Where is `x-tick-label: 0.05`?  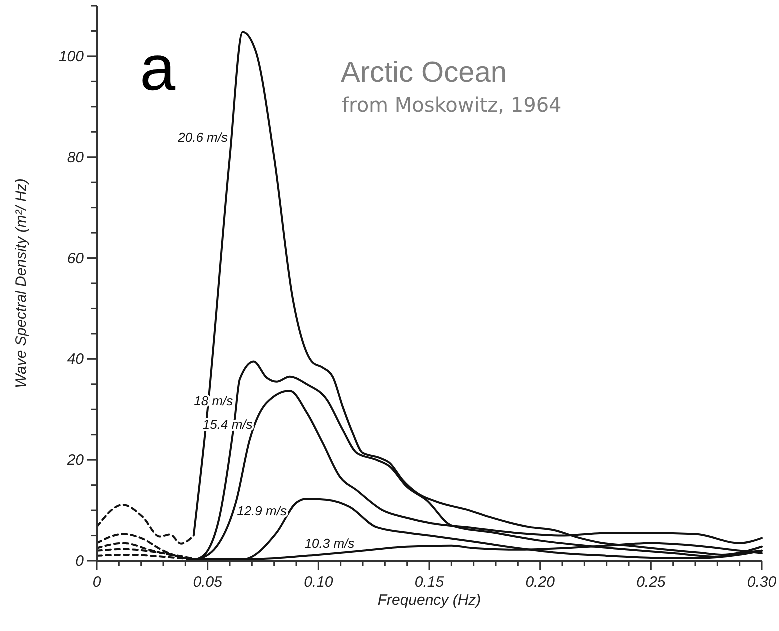 x-tick-label: 0.05 is located at coordinates (208, 582).